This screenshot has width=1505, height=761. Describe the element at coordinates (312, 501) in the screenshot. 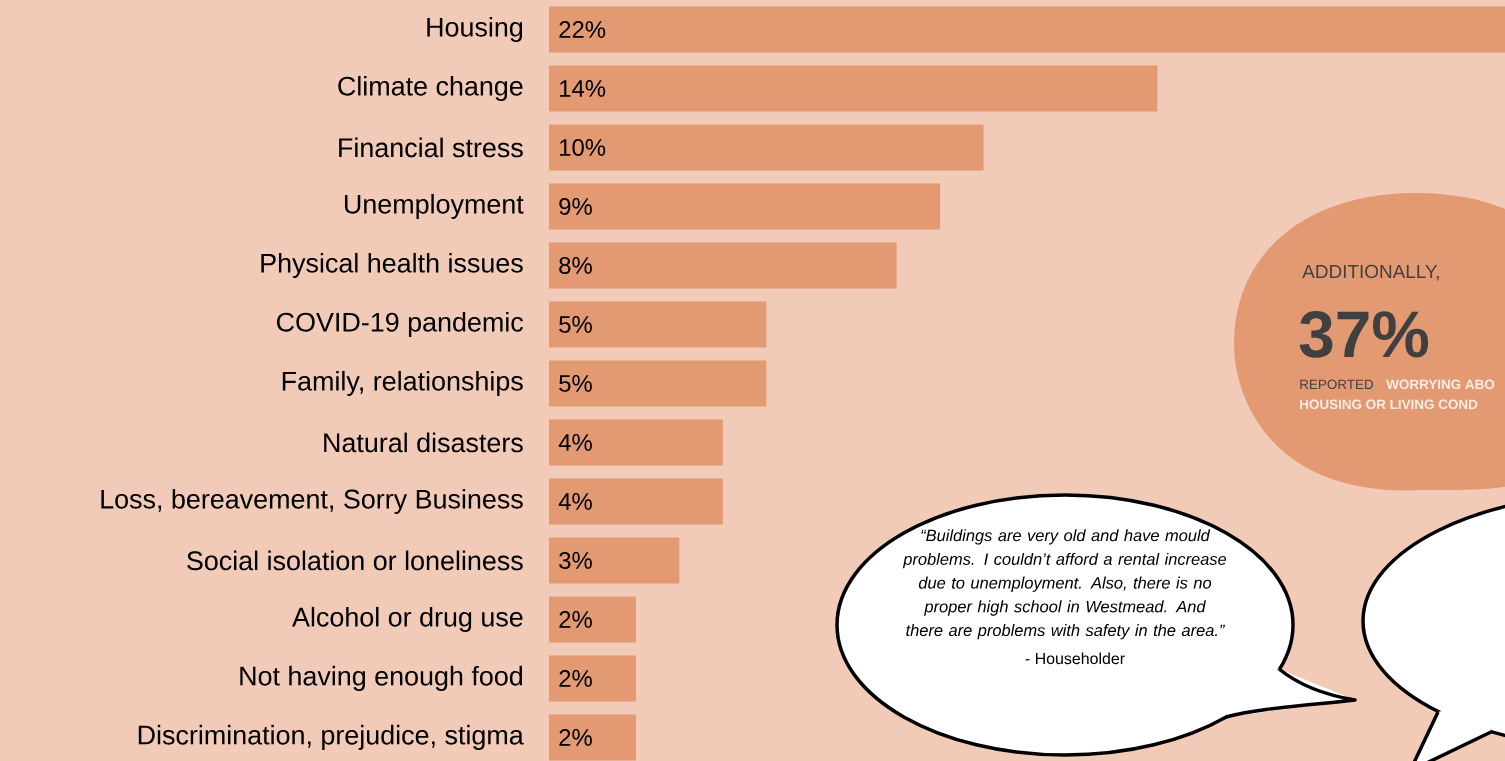

I see `y-tick-label: Loss, bereavement, Sorry Business` at that location.